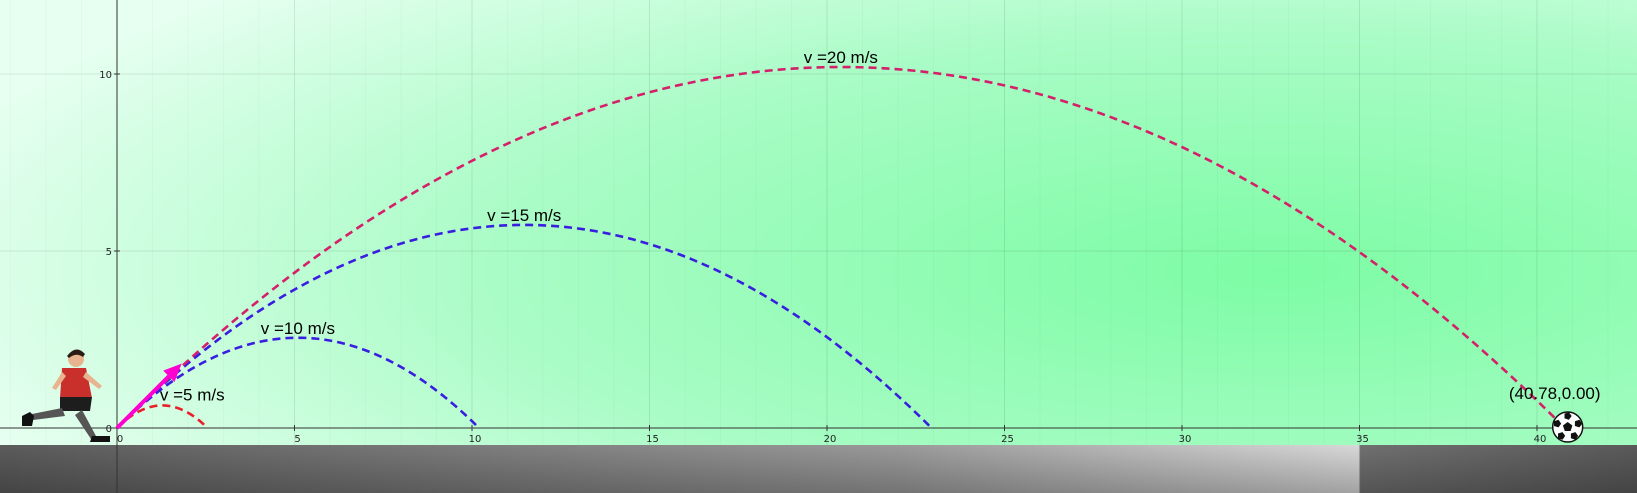  What do you see at coordinates (109, 252) in the screenshot?
I see `y-tick-label: 5` at bounding box center [109, 252].